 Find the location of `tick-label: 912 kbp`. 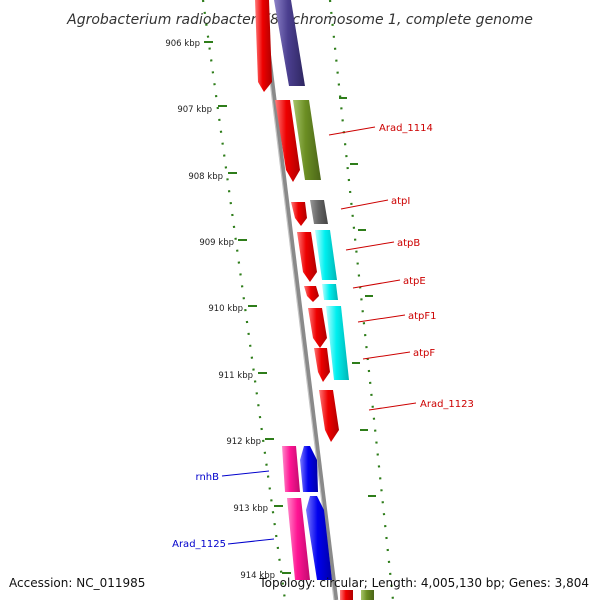

tick-label: 912 kbp is located at coordinates (243, 442).